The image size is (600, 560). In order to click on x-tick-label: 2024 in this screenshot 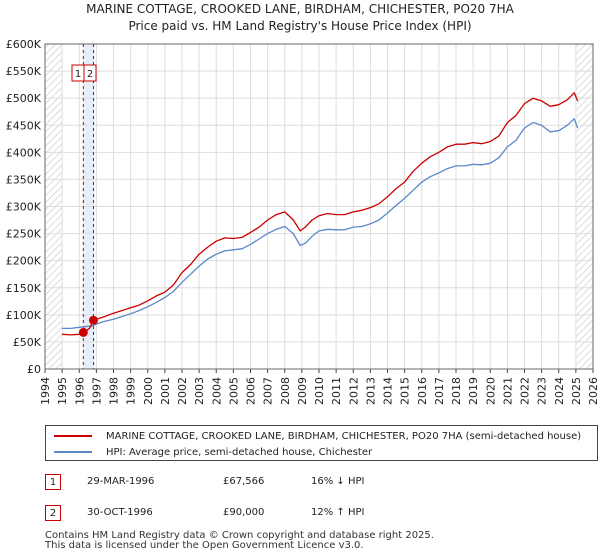, I will do `click(559, 391)`.